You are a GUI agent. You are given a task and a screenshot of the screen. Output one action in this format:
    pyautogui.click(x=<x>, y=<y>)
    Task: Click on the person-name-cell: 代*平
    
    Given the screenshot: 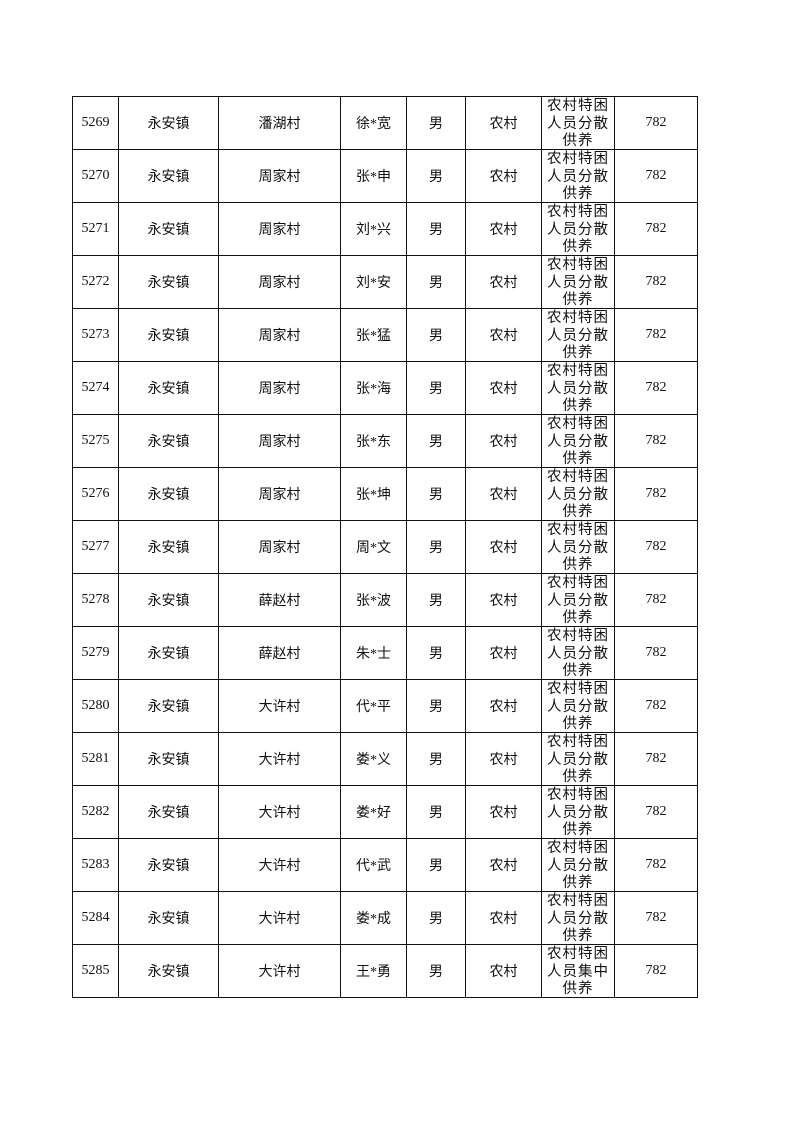 What is the action you would take?
    pyautogui.click(x=373, y=706)
    